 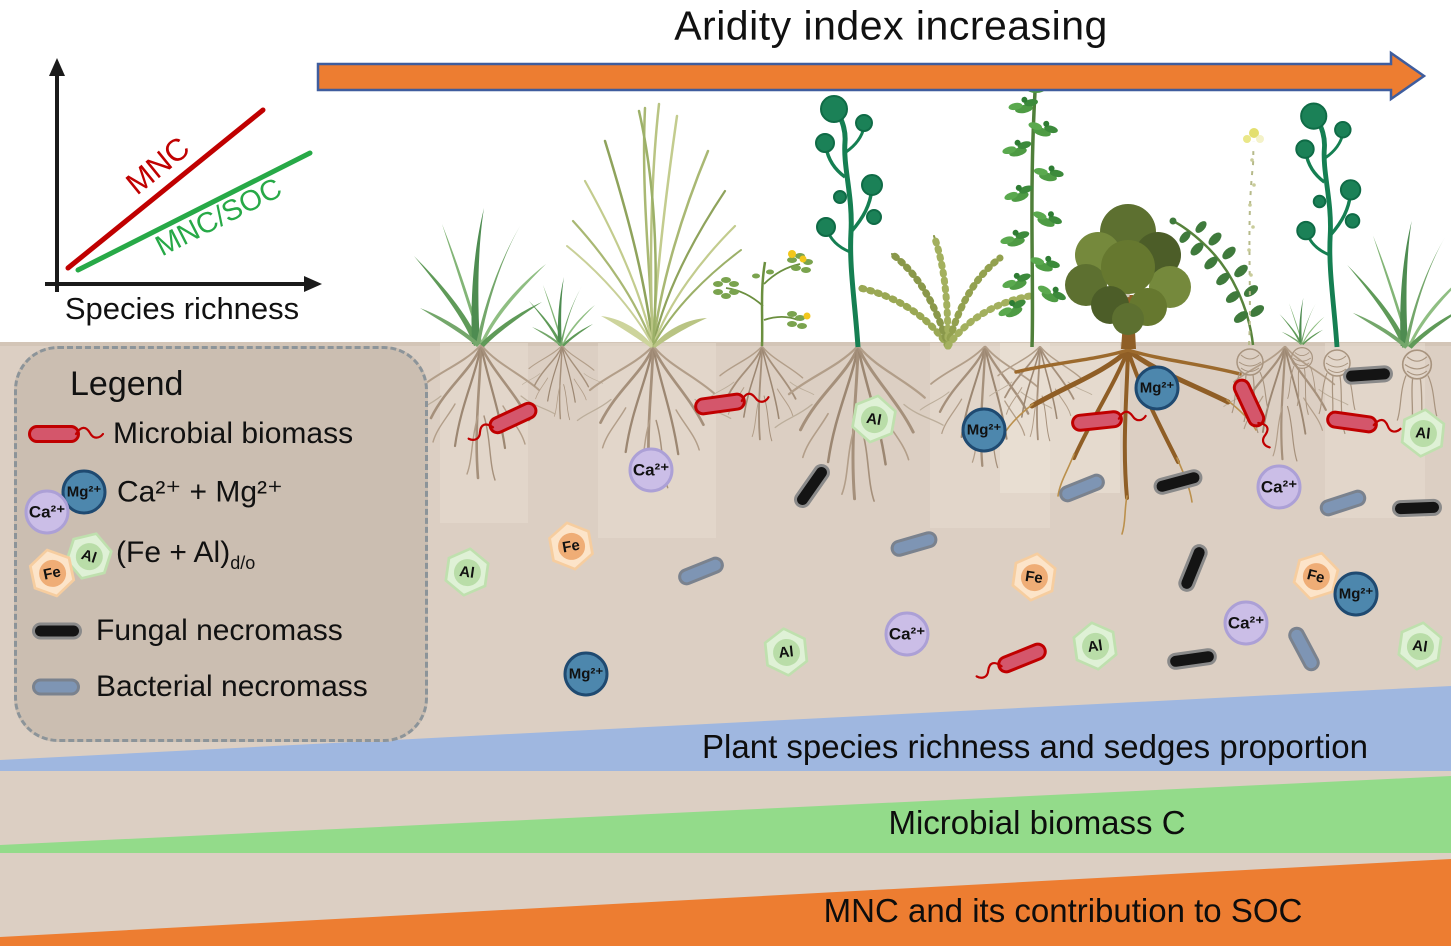 What do you see at coordinates (725, 902) in the screenshot?
I see `band-mnc-contribution` at bounding box center [725, 902].